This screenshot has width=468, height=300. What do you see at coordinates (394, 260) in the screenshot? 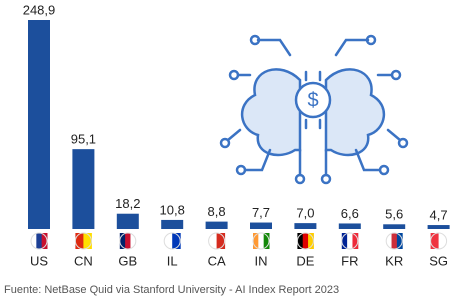
I see `x-tick-label: KR` at bounding box center [394, 260].